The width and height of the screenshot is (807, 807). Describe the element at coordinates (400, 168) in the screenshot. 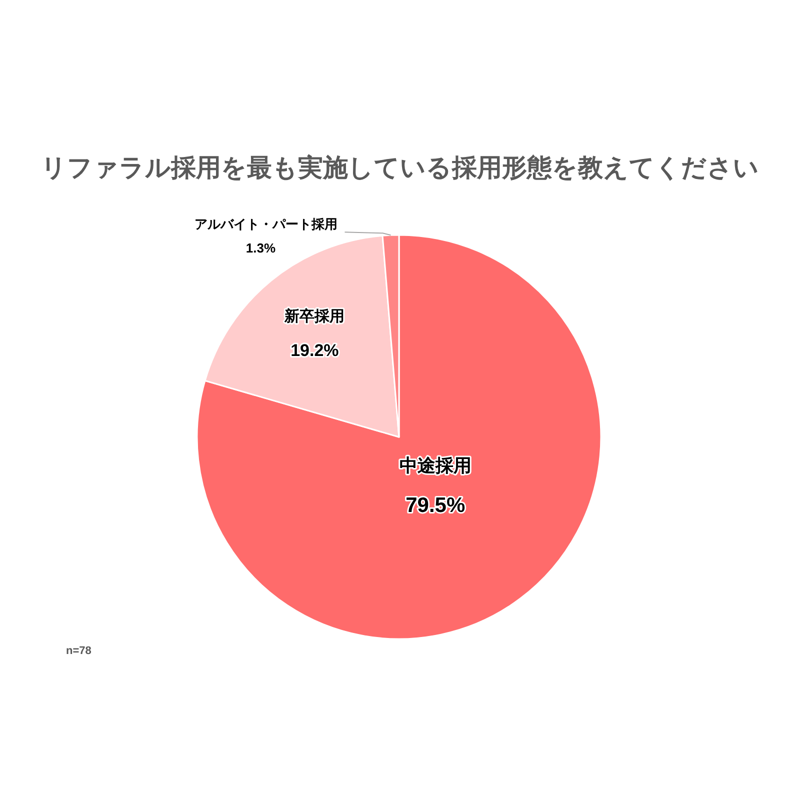

I see `title: リファラル採用を最も実施している採用形態を教えてください` at that location.